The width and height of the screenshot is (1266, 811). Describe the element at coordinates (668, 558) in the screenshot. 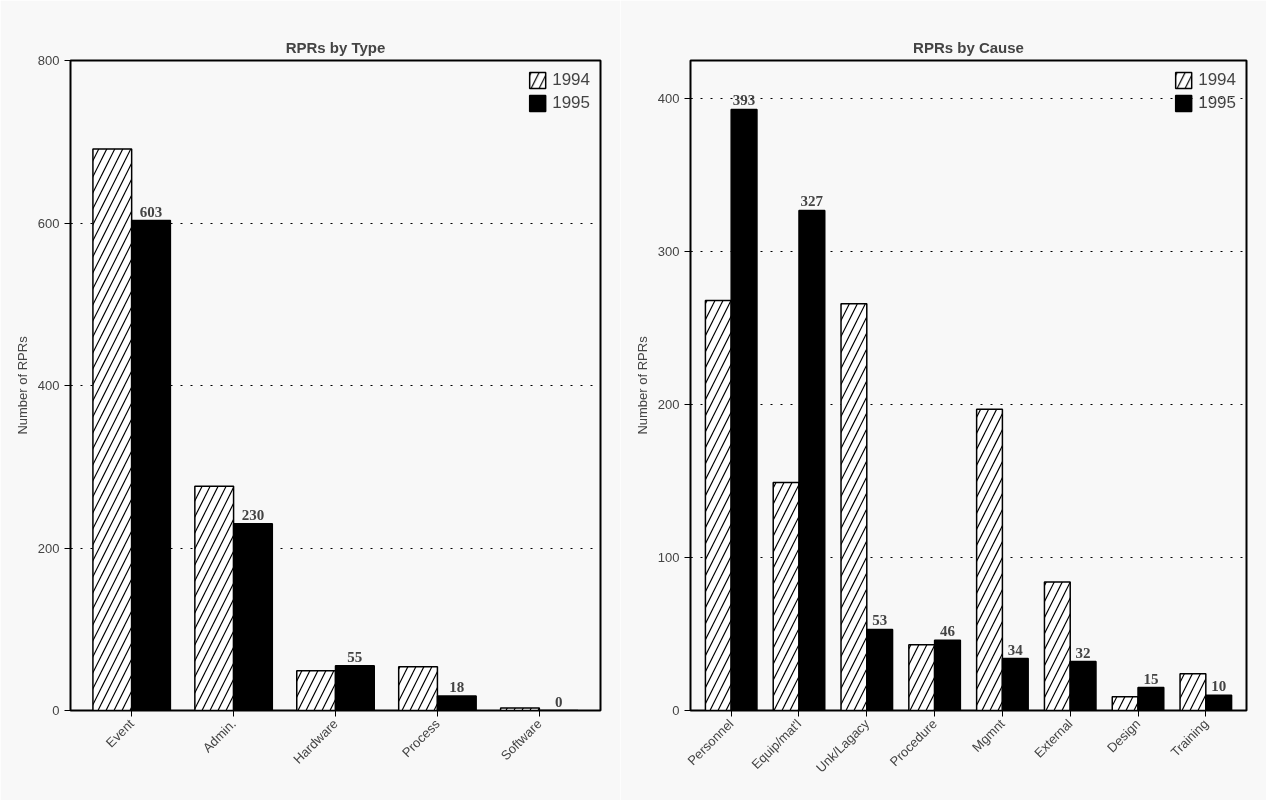

I see `y-tick-label: 100` at that location.